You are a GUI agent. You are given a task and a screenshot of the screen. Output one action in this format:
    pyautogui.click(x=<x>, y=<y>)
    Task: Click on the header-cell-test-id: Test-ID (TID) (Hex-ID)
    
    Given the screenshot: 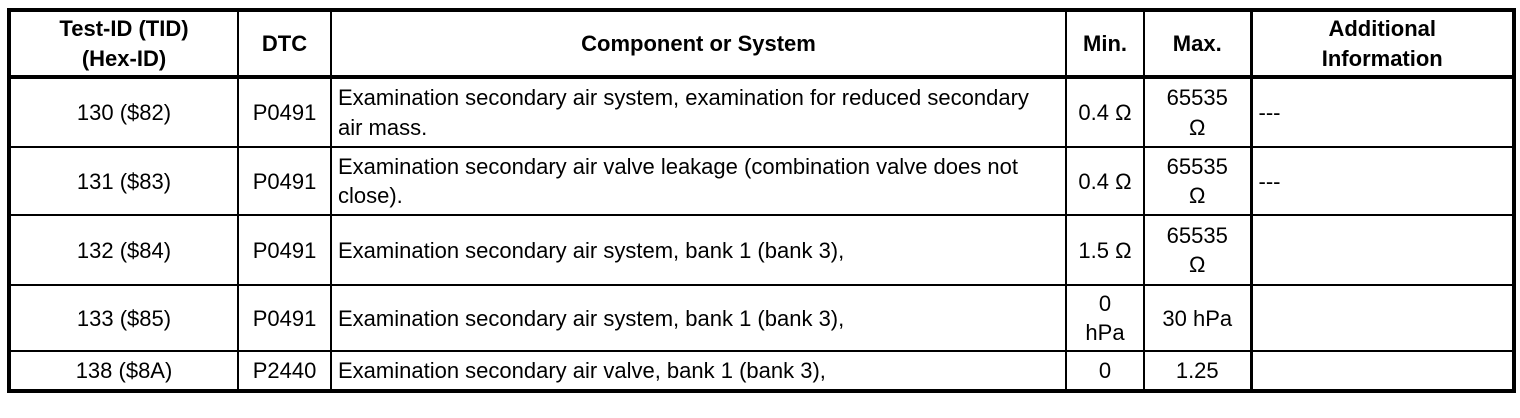 What is the action you would take?
    pyautogui.click(x=123, y=44)
    